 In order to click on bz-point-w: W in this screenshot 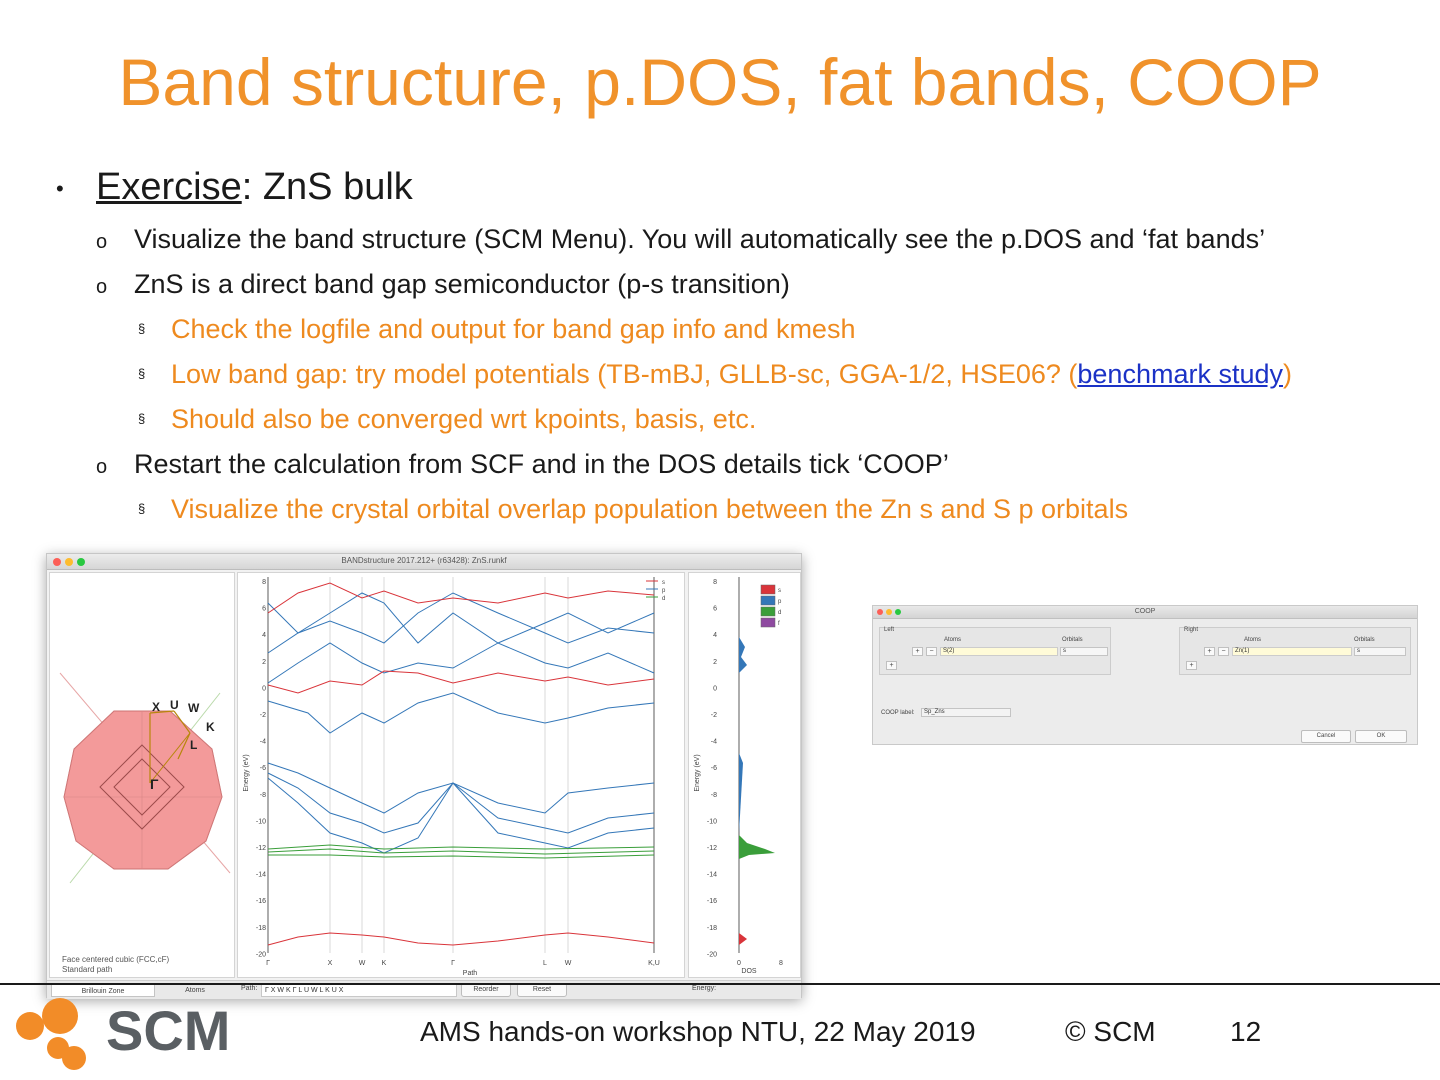, I will do `click(194, 708)`.